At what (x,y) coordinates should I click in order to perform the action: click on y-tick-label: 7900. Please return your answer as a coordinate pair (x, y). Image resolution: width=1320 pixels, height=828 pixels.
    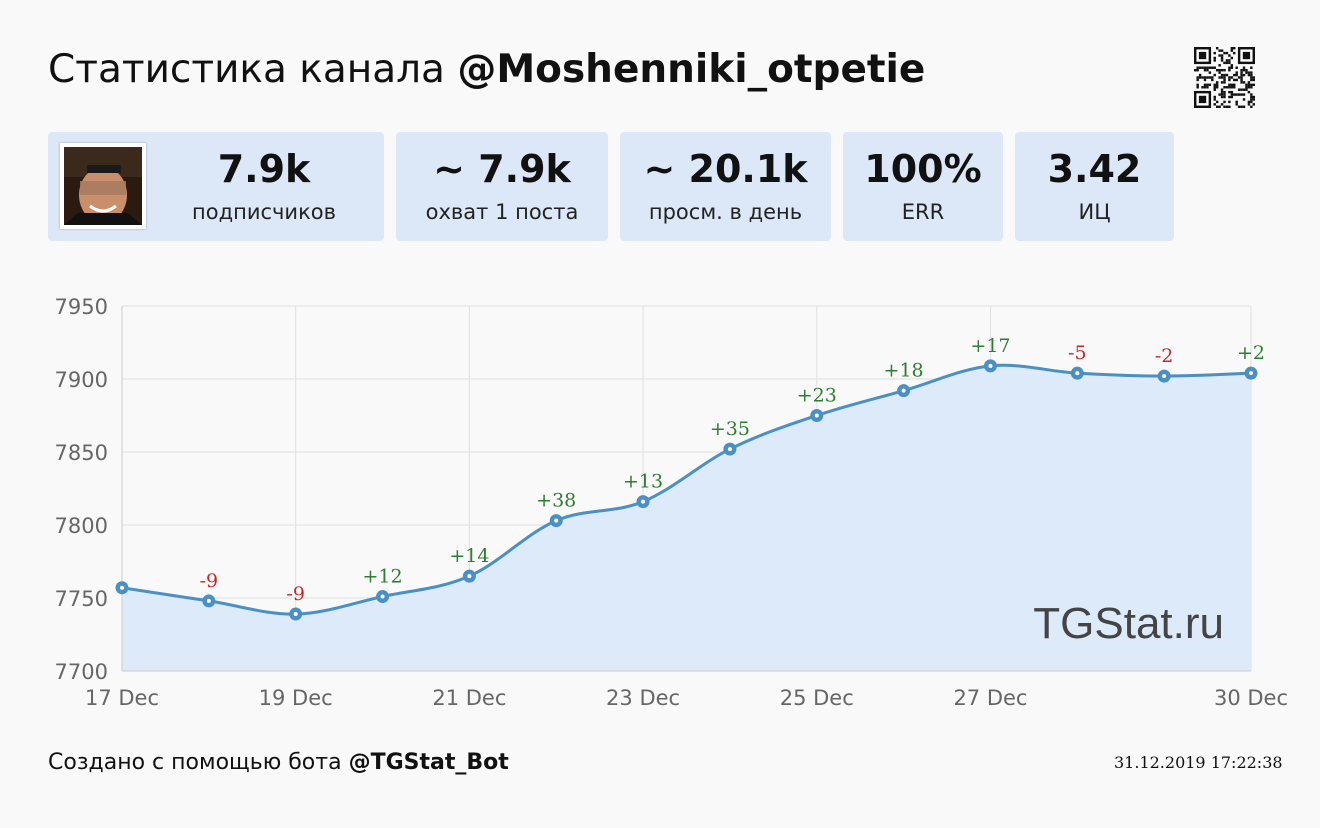
    Looking at the image, I should click on (81, 380).